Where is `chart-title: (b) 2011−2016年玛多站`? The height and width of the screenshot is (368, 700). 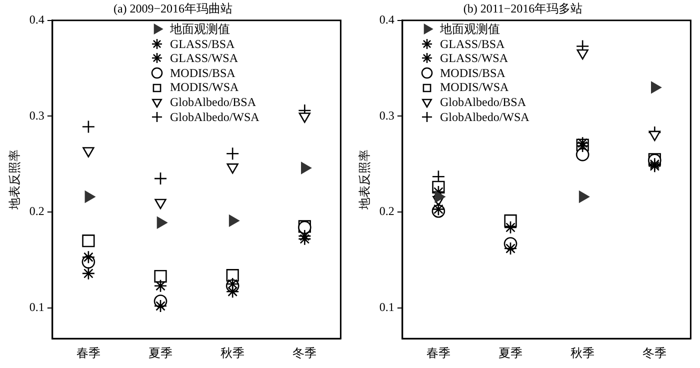 chart-title: (b) 2011−2016年玛多站 is located at coordinates (523, 8).